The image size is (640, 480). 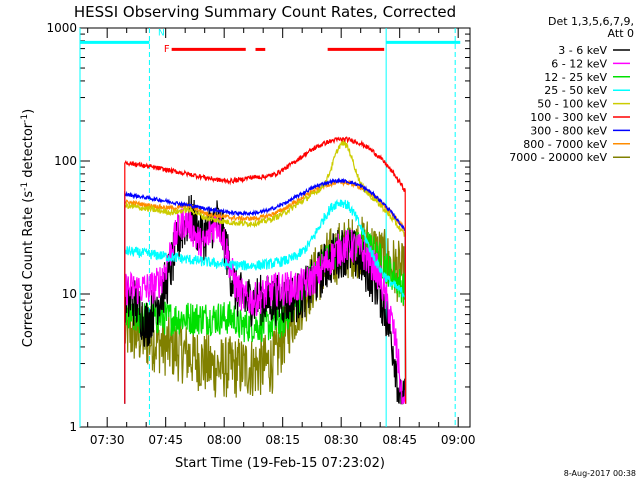 I want to click on x-tick-label: 08:30, so click(x=341, y=440).